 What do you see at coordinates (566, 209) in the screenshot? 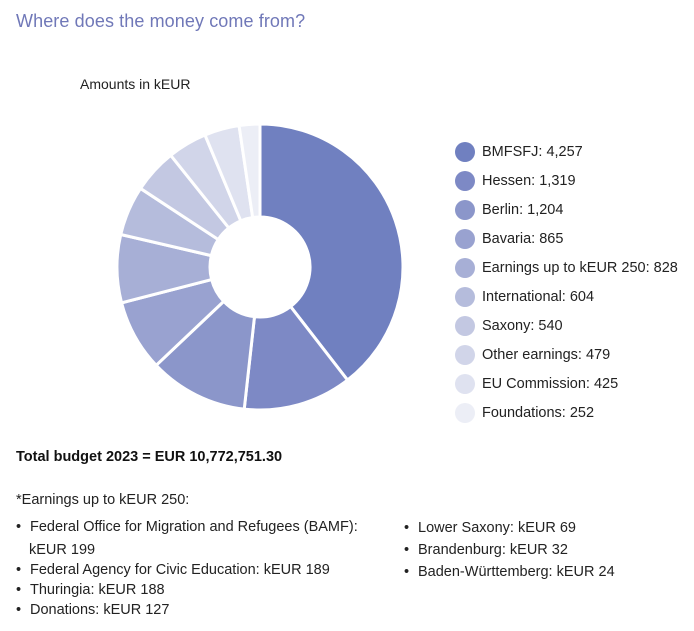
I see `legend-item: Berlin: 1,204` at bounding box center [566, 209].